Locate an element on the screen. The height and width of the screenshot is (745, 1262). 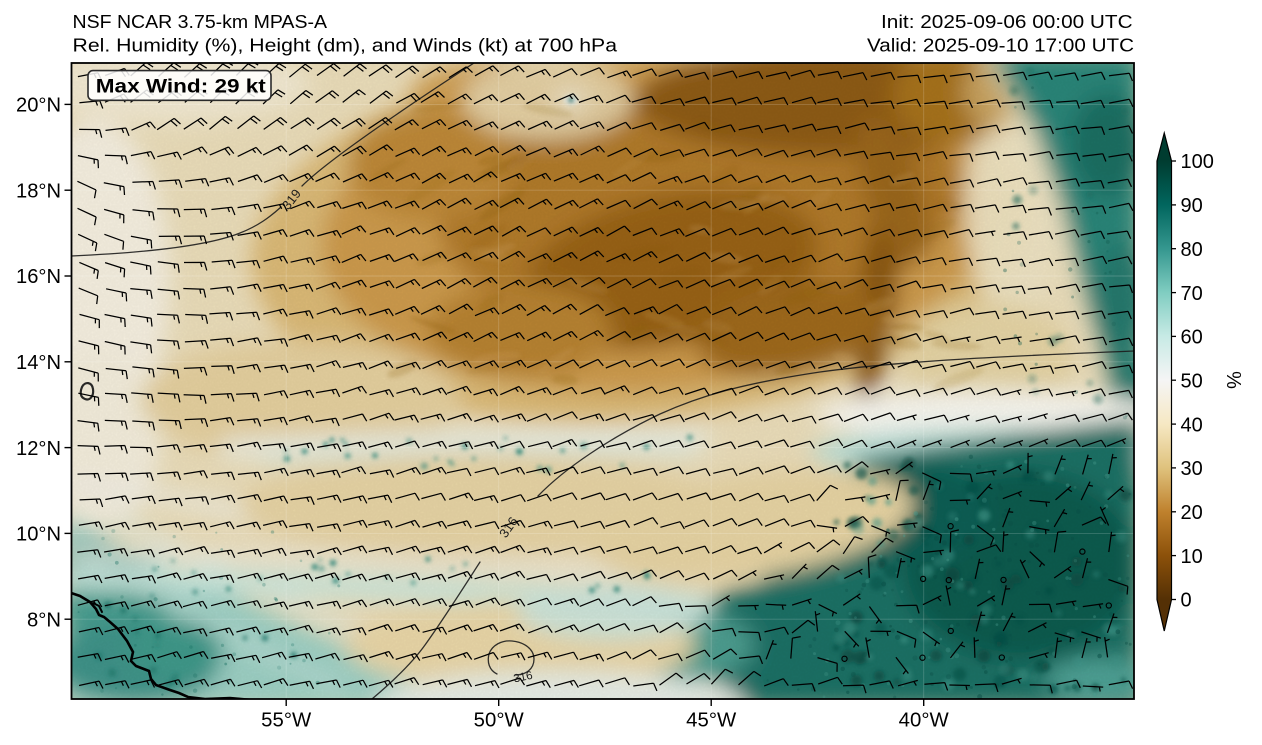
svg-text: 80 is located at coordinates (1192, 250).